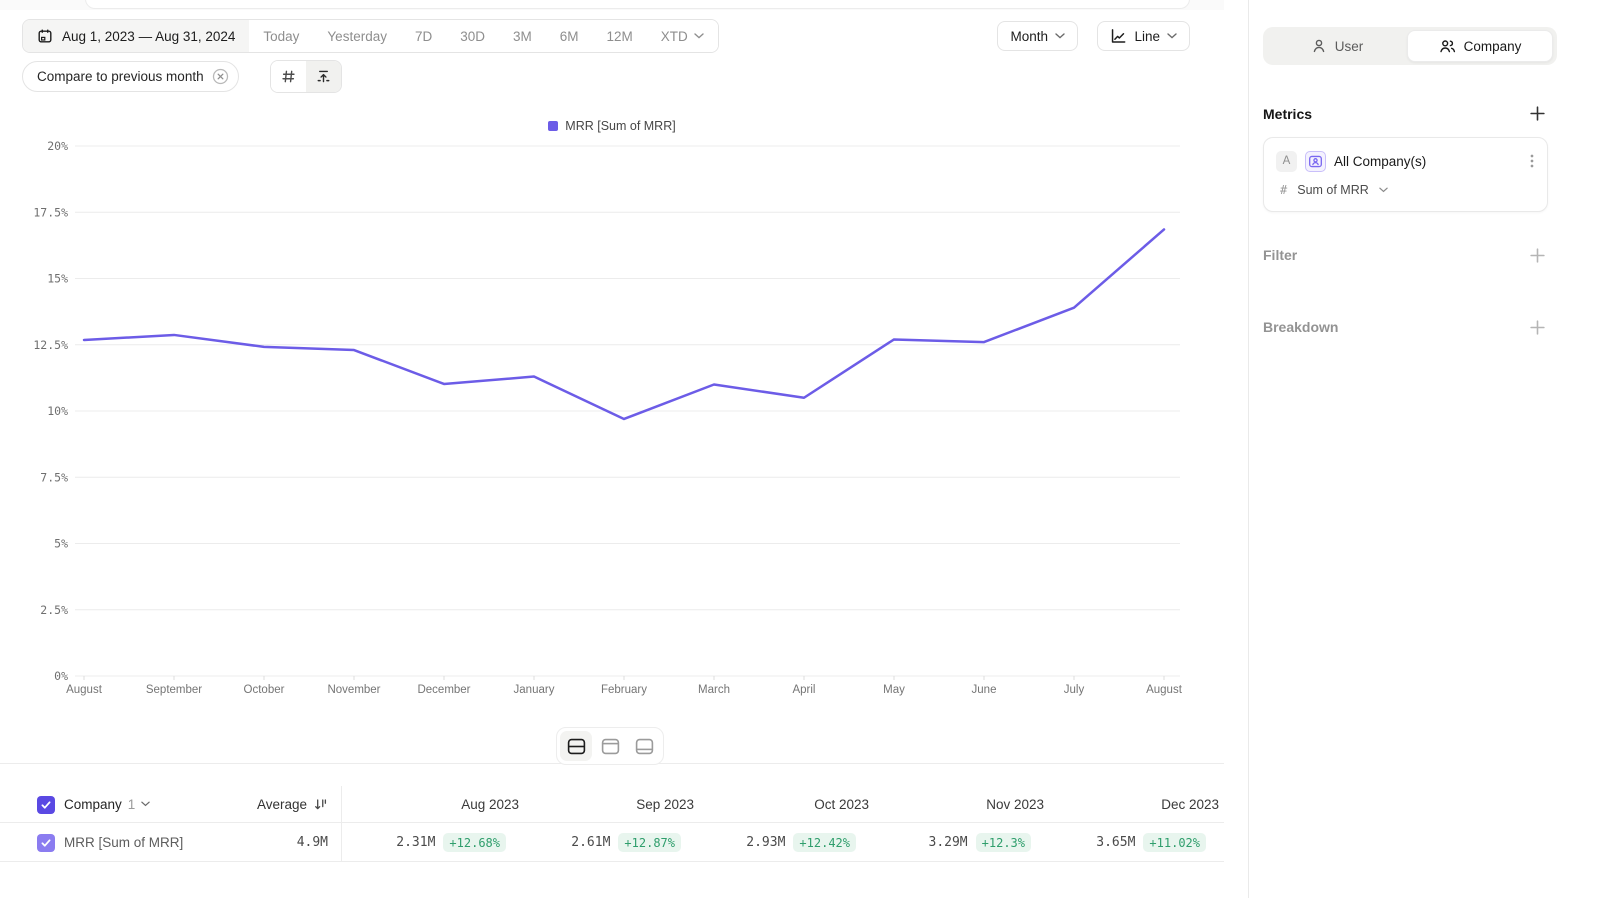 The width and height of the screenshot is (1600, 898). Describe the element at coordinates (569, 36) in the screenshot. I see `range-6m-button: 6M` at that location.